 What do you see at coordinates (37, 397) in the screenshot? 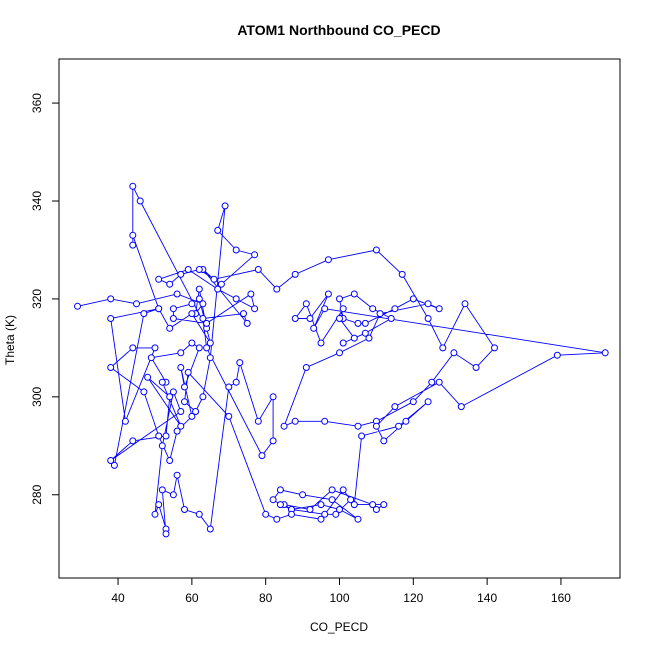
I see `y-tick-label: 300` at bounding box center [37, 397].